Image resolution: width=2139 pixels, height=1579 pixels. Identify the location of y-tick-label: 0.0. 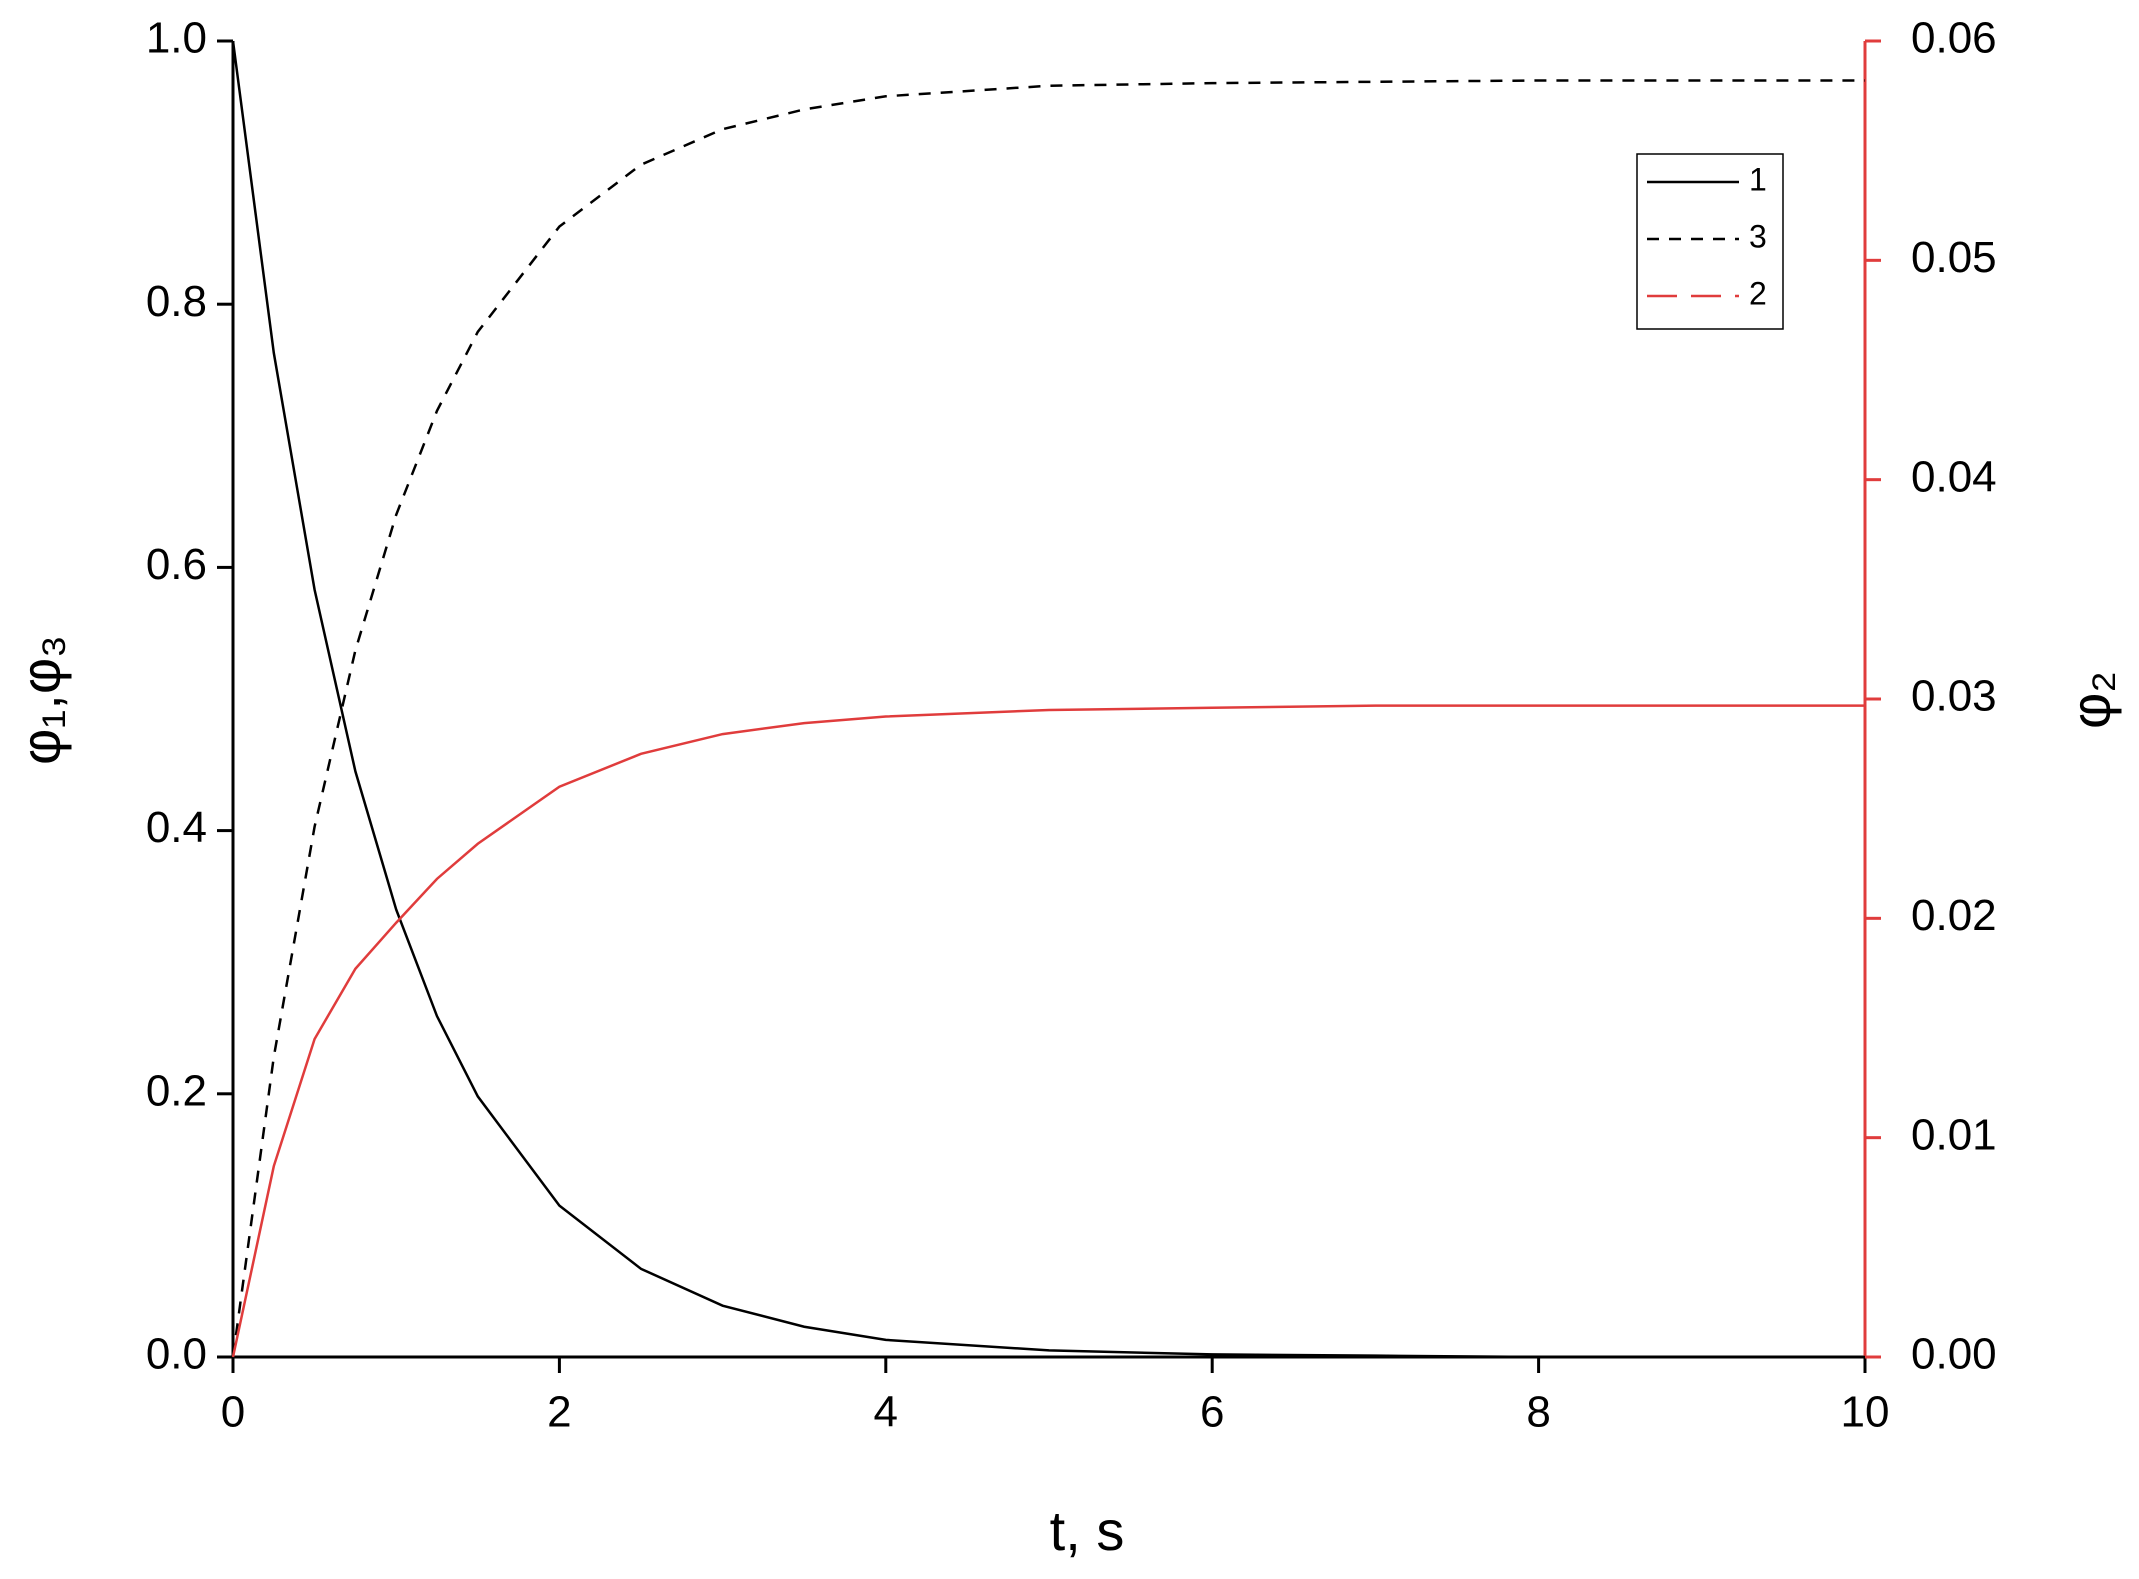
(176, 1354).